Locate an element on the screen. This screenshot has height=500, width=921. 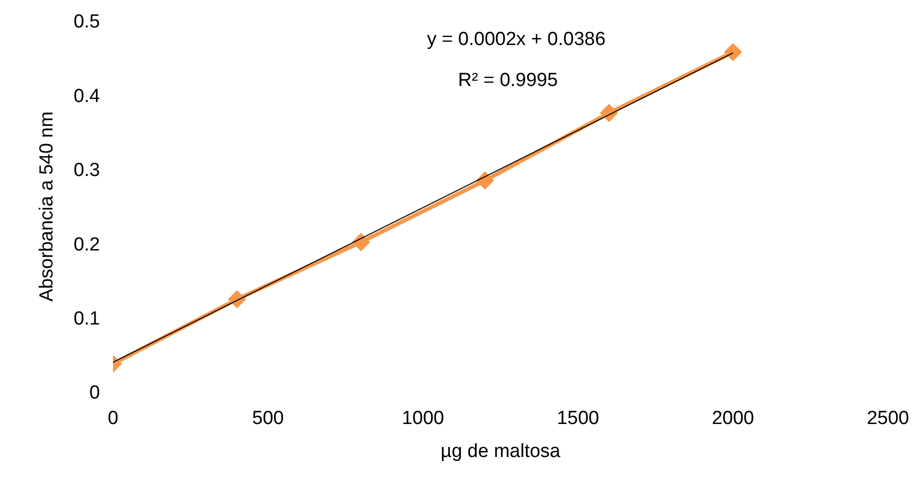
y-tick-label: 0.2 is located at coordinates (87, 245).